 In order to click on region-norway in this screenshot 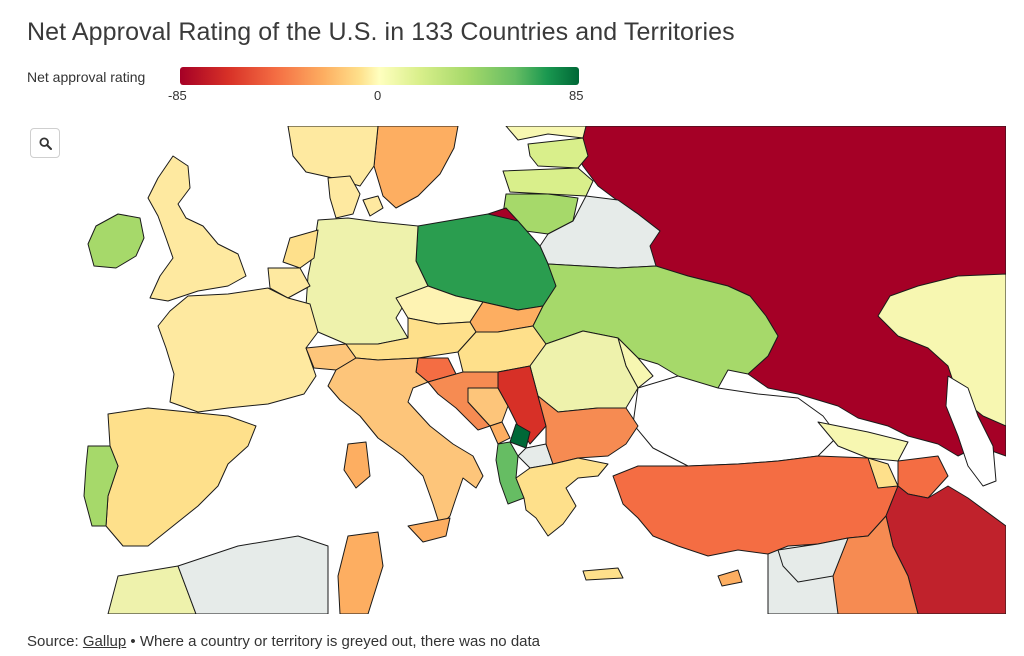, I will do `click(333, 156)`.